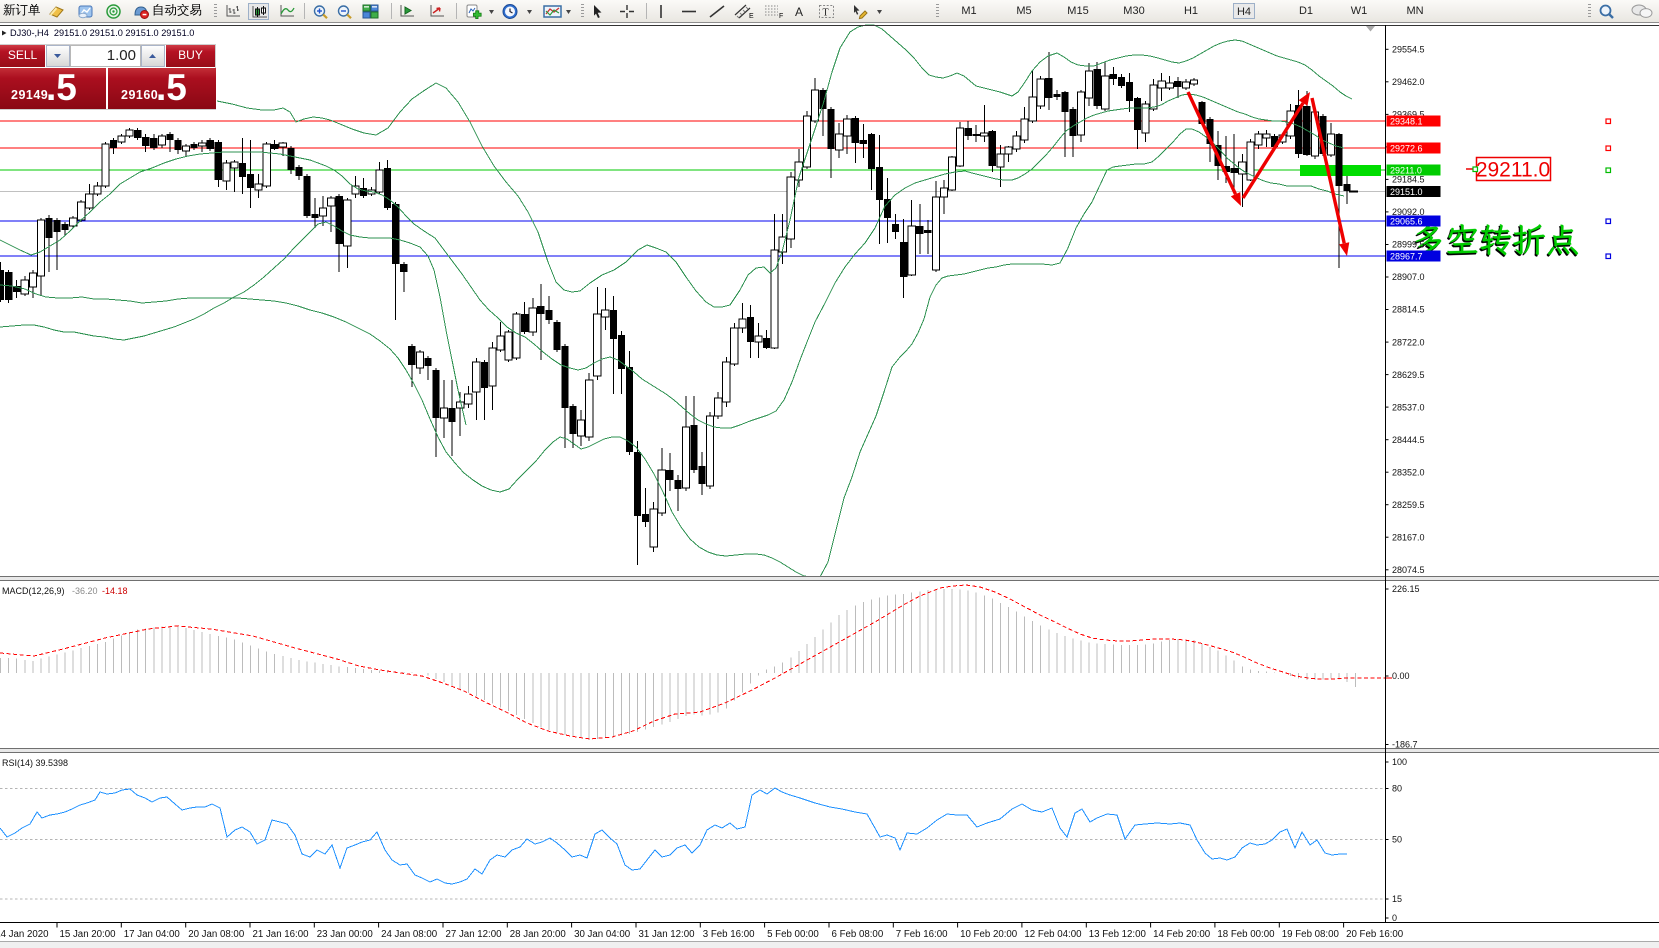 The height and width of the screenshot is (948, 1659). Describe the element at coordinates (1408, 212) in the screenshot. I see `svg-text: 29092.0` at that location.